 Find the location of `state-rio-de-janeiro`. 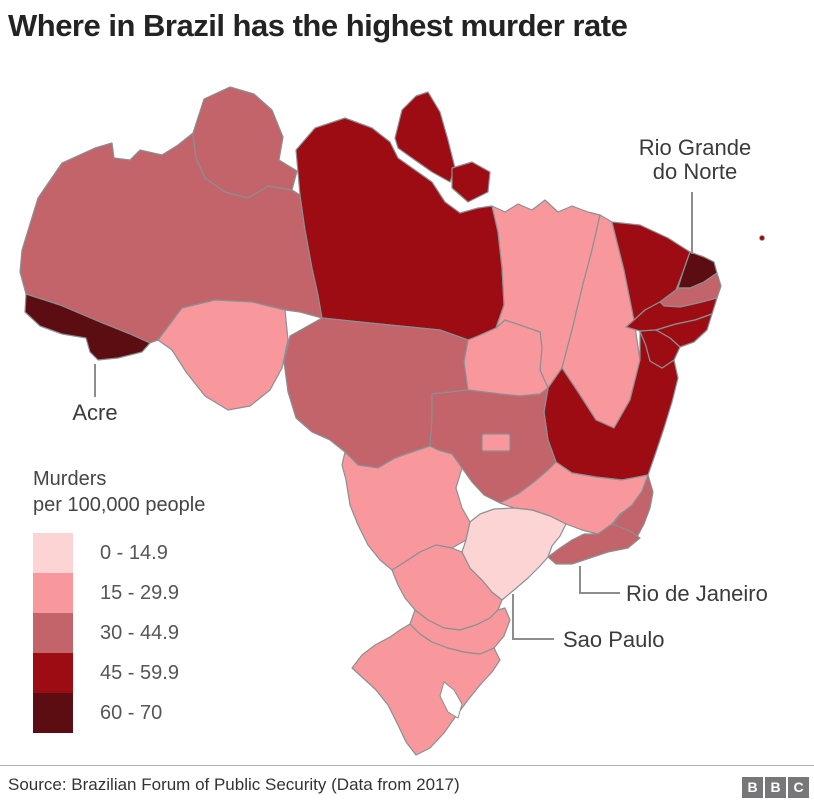

state-rio-de-janeiro is located at coordinates (594, 544).